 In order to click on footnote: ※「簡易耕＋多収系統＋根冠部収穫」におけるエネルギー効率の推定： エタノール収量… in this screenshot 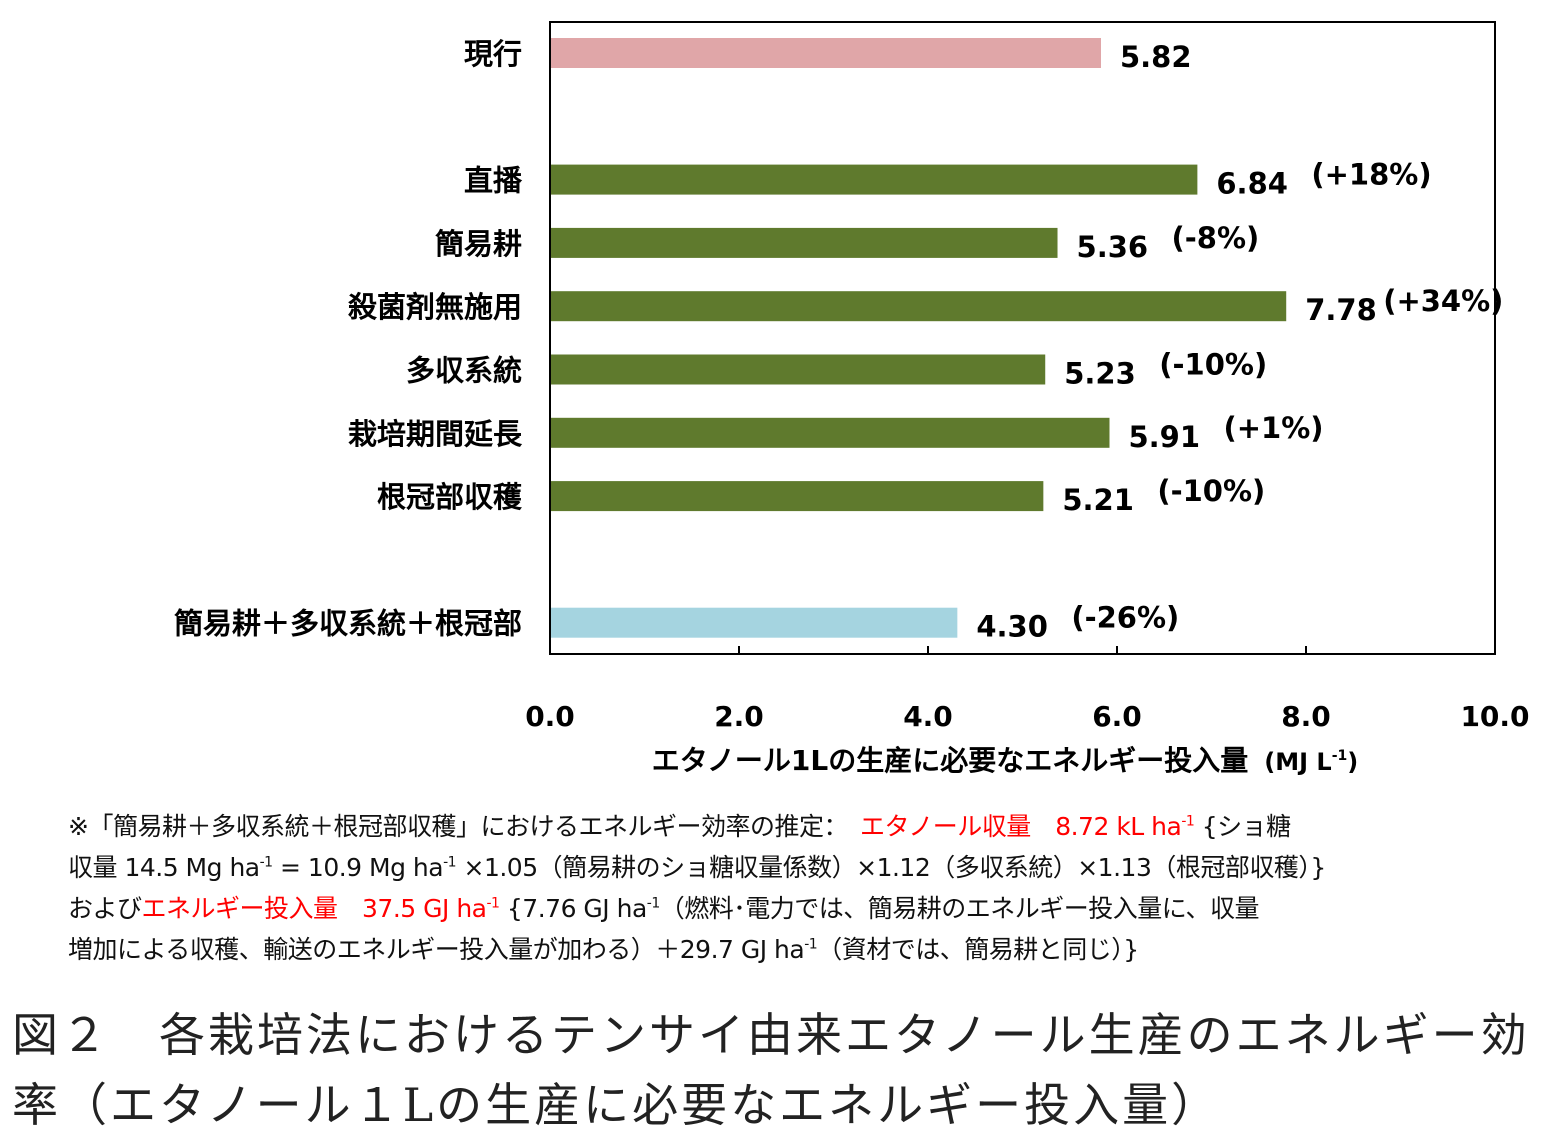, I will do `click(798, 888)`.